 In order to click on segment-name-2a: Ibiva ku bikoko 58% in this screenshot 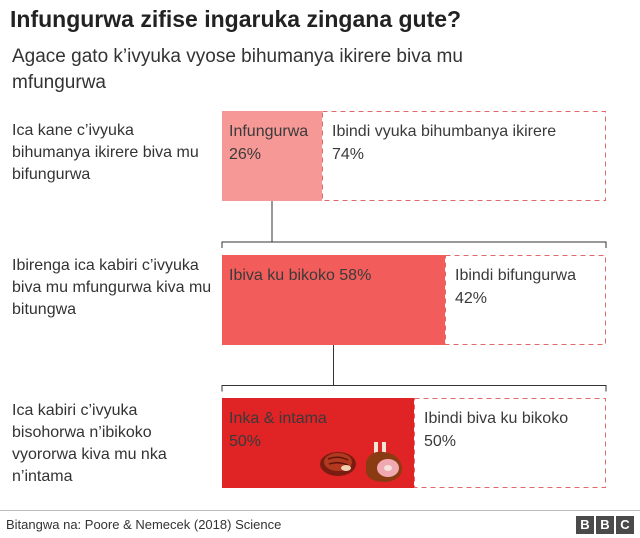, I will do `click(300, 275)`.